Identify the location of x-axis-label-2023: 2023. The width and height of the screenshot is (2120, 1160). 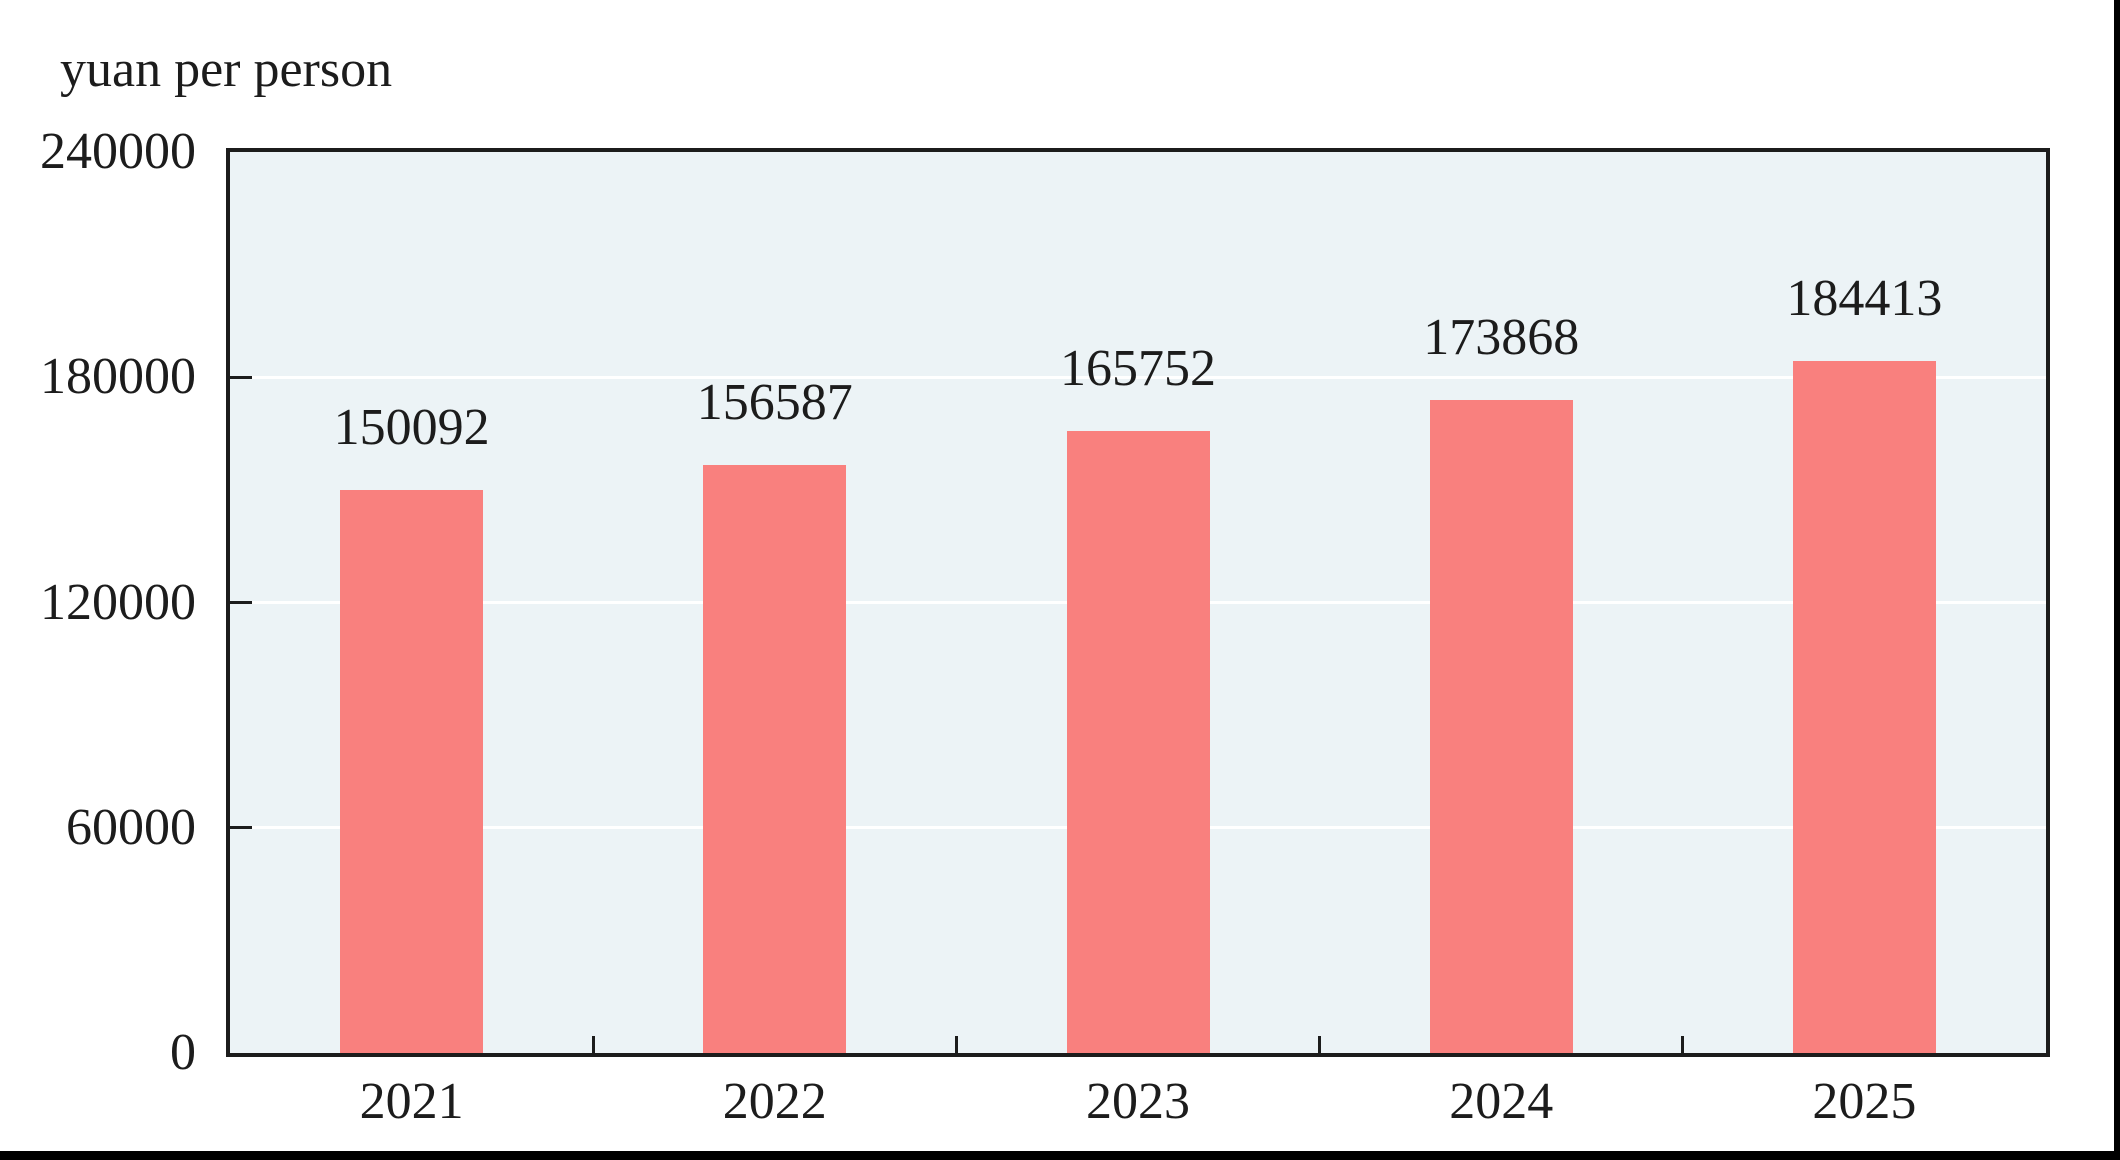
(1138, 1101).